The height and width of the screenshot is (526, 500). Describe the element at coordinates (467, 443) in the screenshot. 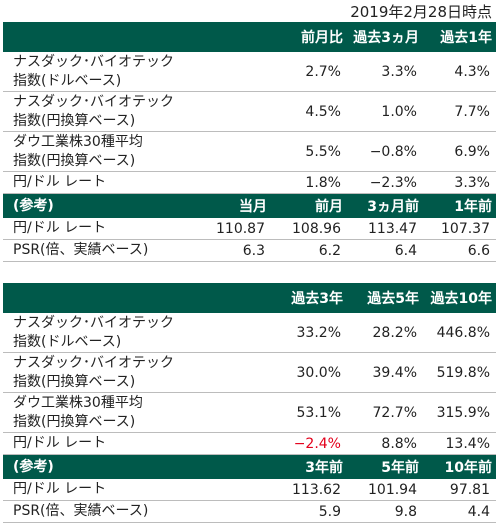

I see `value-cell: 13.4%` at that location.